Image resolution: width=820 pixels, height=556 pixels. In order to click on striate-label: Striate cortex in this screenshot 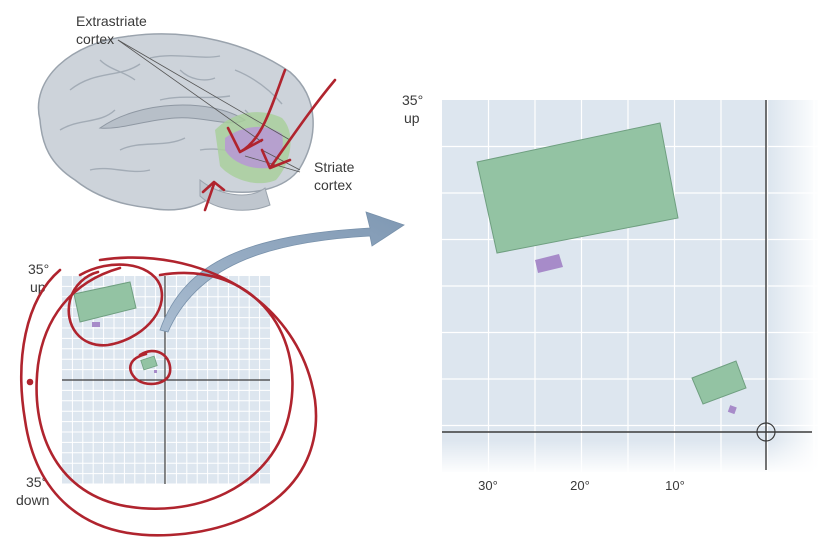, I will do `click(334, 176)`.